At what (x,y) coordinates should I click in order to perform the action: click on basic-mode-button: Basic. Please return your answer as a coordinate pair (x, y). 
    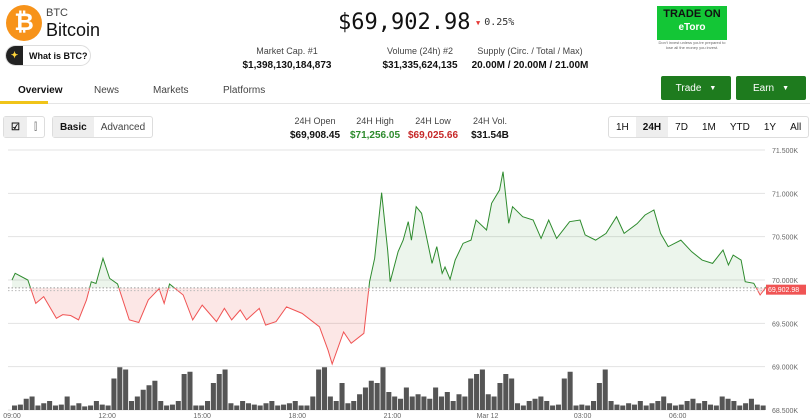
    Looking at the image, I should click on (73, 127).